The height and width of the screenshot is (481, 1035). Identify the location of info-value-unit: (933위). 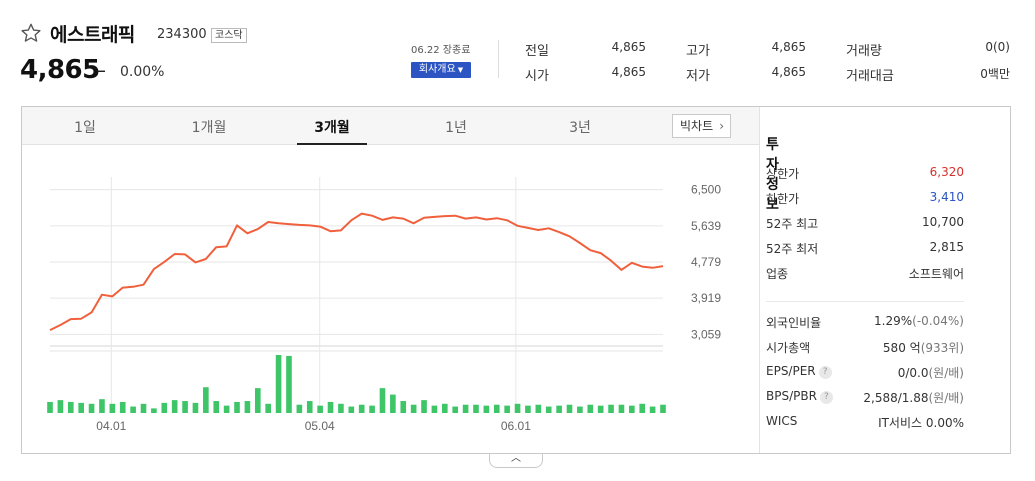
(942, 348).